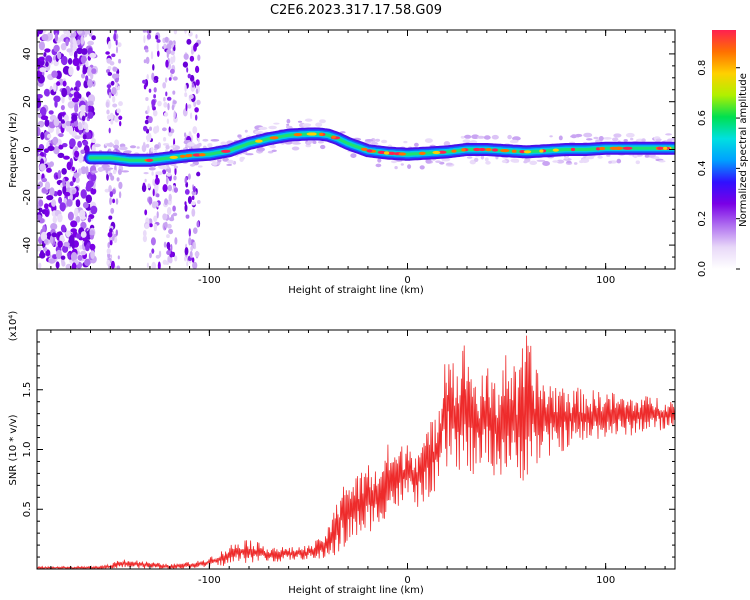  Describe the element at coordinates (27, 197) in the screenshot. I see `y-tick-label: -20` at that location.